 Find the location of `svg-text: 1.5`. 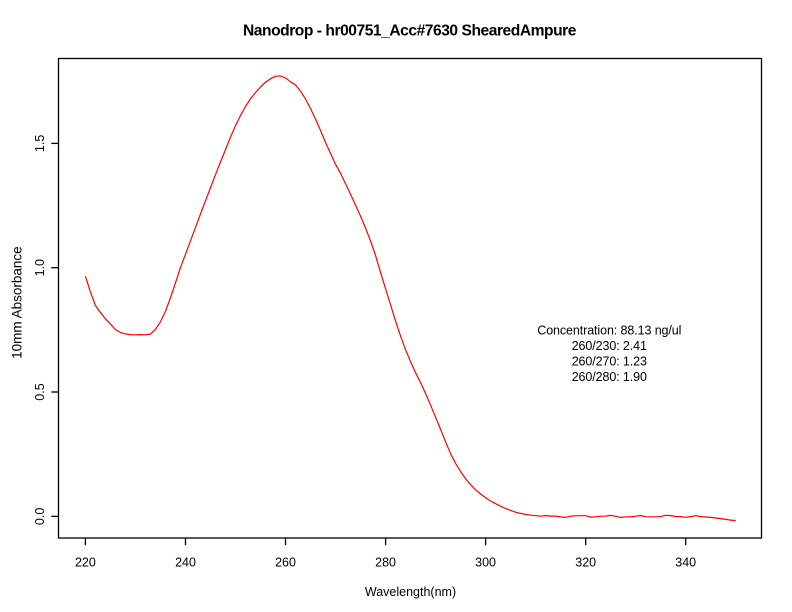

svg-text: 1.5 is located at coordinates (40, 143).